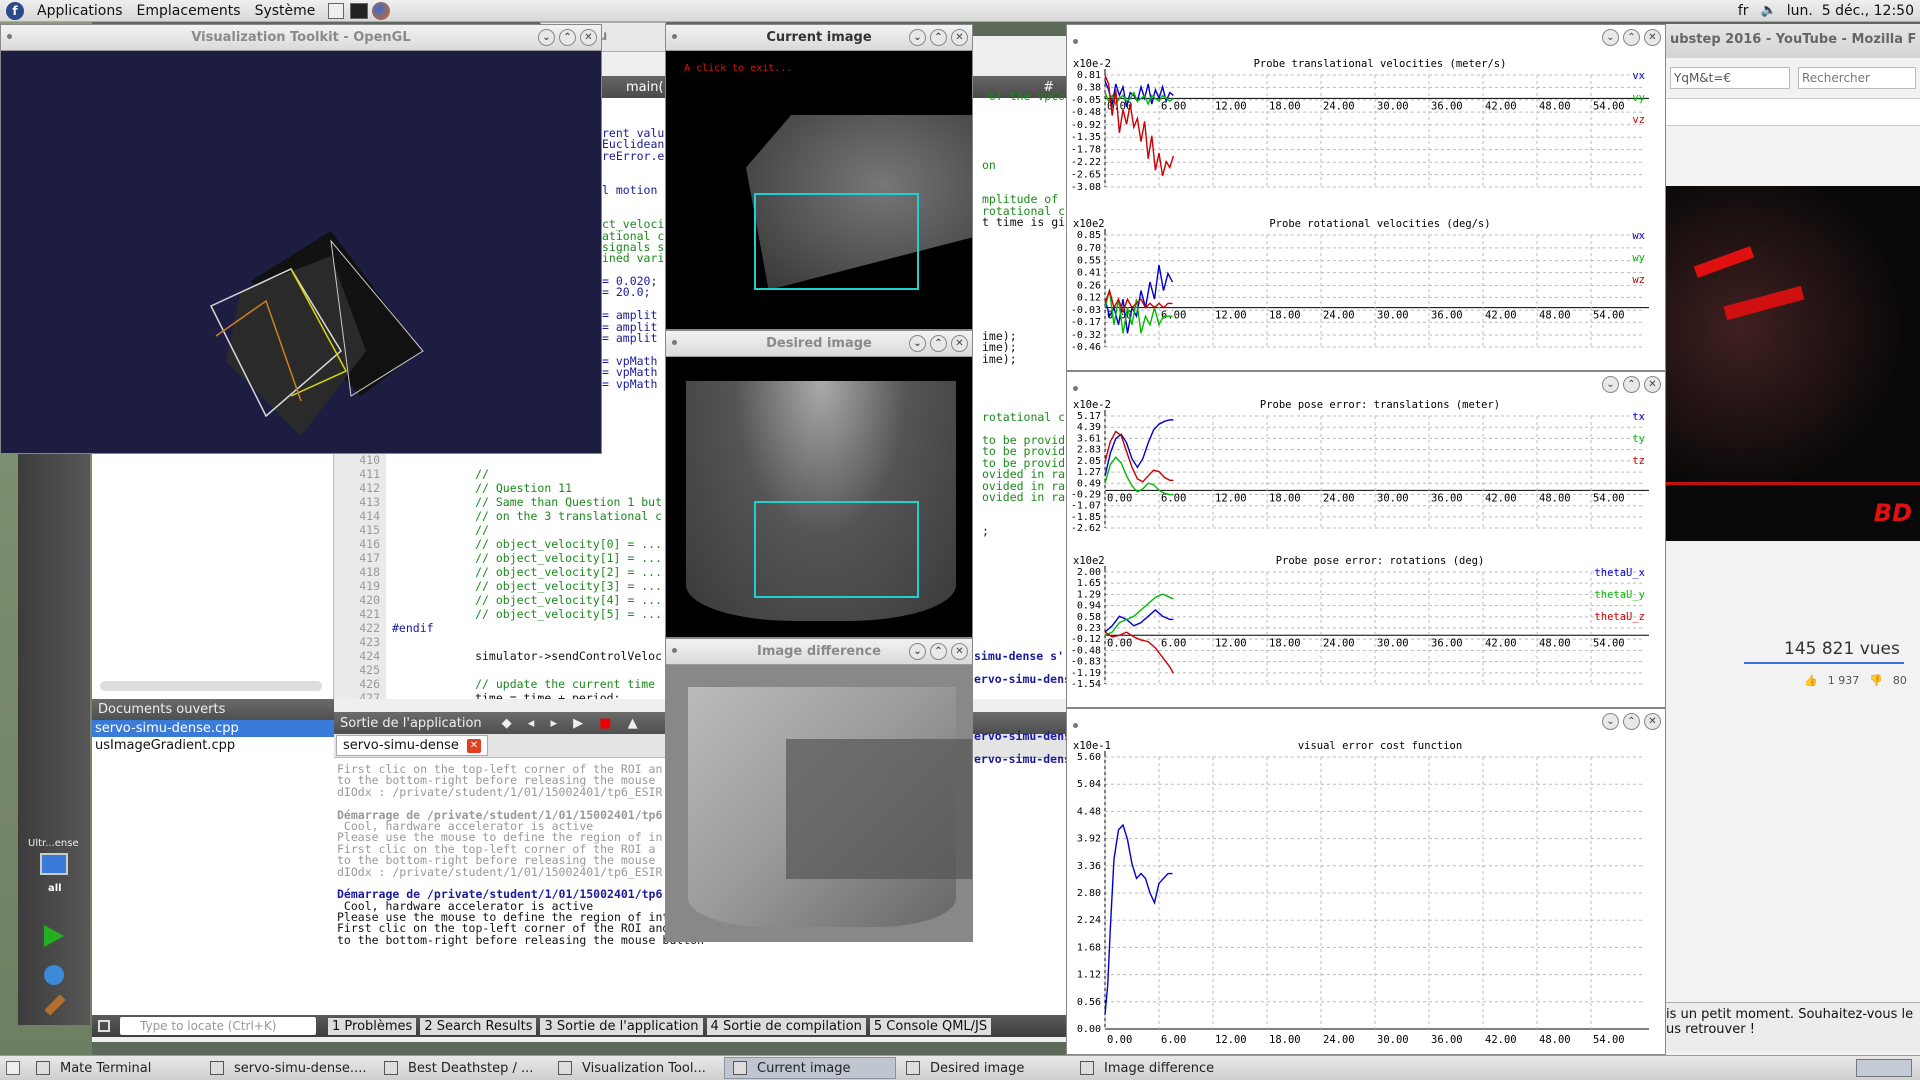 Image resolution: width=1920 pixels, height=1080 pixels. Describe the element at coordinates (1048, 87) in the screenshot. I see `split-button: #` at that location.